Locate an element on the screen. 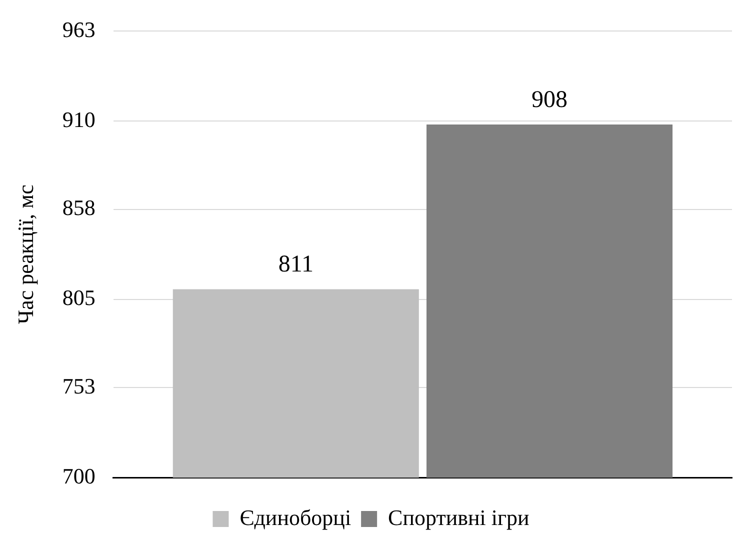 The image size is (734, 540). legend-label: Спортивні ігри is located at coordinates (459, 517).